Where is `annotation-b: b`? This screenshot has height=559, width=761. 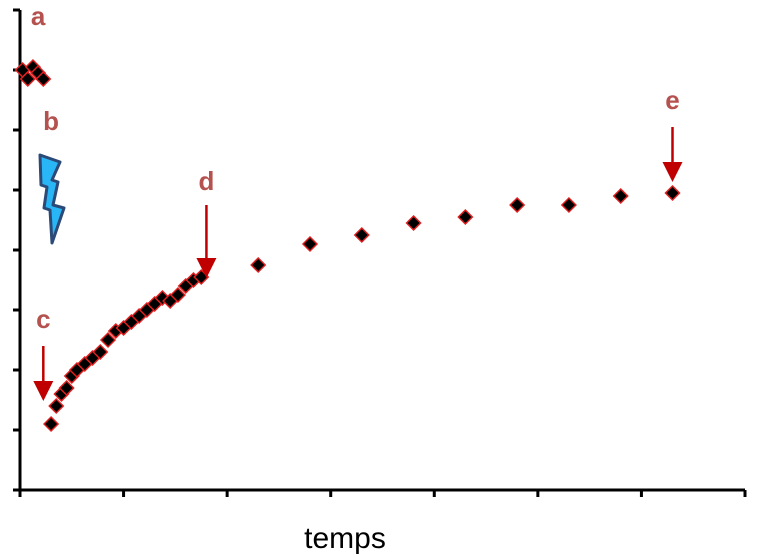
annotation-b: b is located at coordinates (51, 121).